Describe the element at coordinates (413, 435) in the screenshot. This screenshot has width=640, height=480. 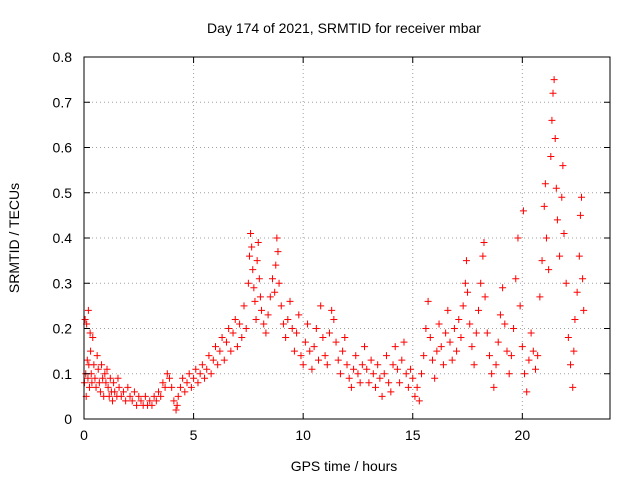
I see `x-tick-label: 15` at that location.